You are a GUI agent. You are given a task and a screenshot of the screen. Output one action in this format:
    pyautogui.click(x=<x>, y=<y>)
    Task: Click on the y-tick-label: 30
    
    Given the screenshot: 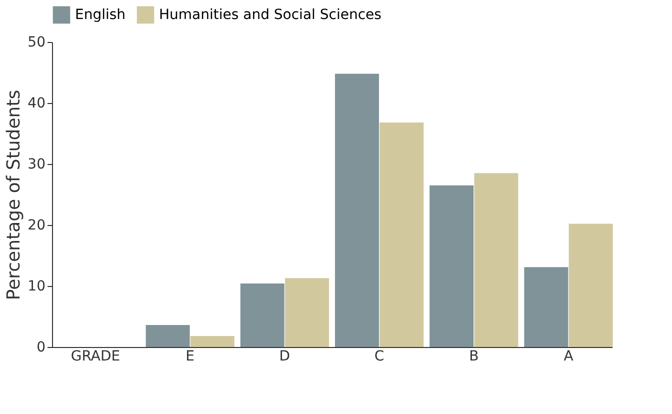 What is the action you would take?
    pyautogui.click(x=37, y=164)
    